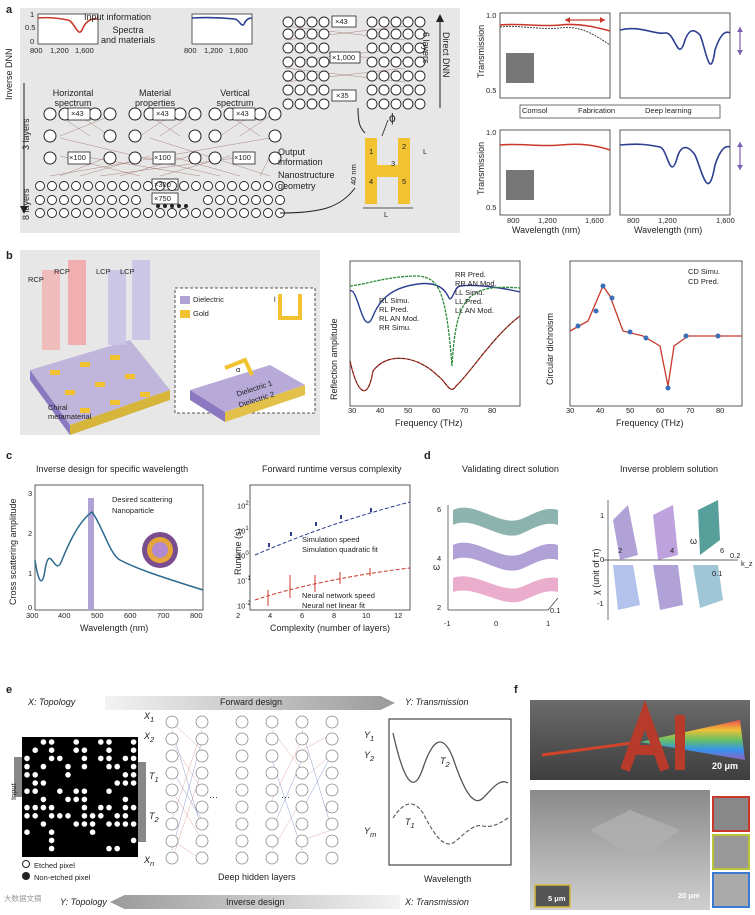 Image resolution: width=755 pixels, height=915 pixels. What do you see at coordinates (30, 27) in the screenshot?
I see `mini-ytick-05: 0.5` at bounding box center [30, 27].